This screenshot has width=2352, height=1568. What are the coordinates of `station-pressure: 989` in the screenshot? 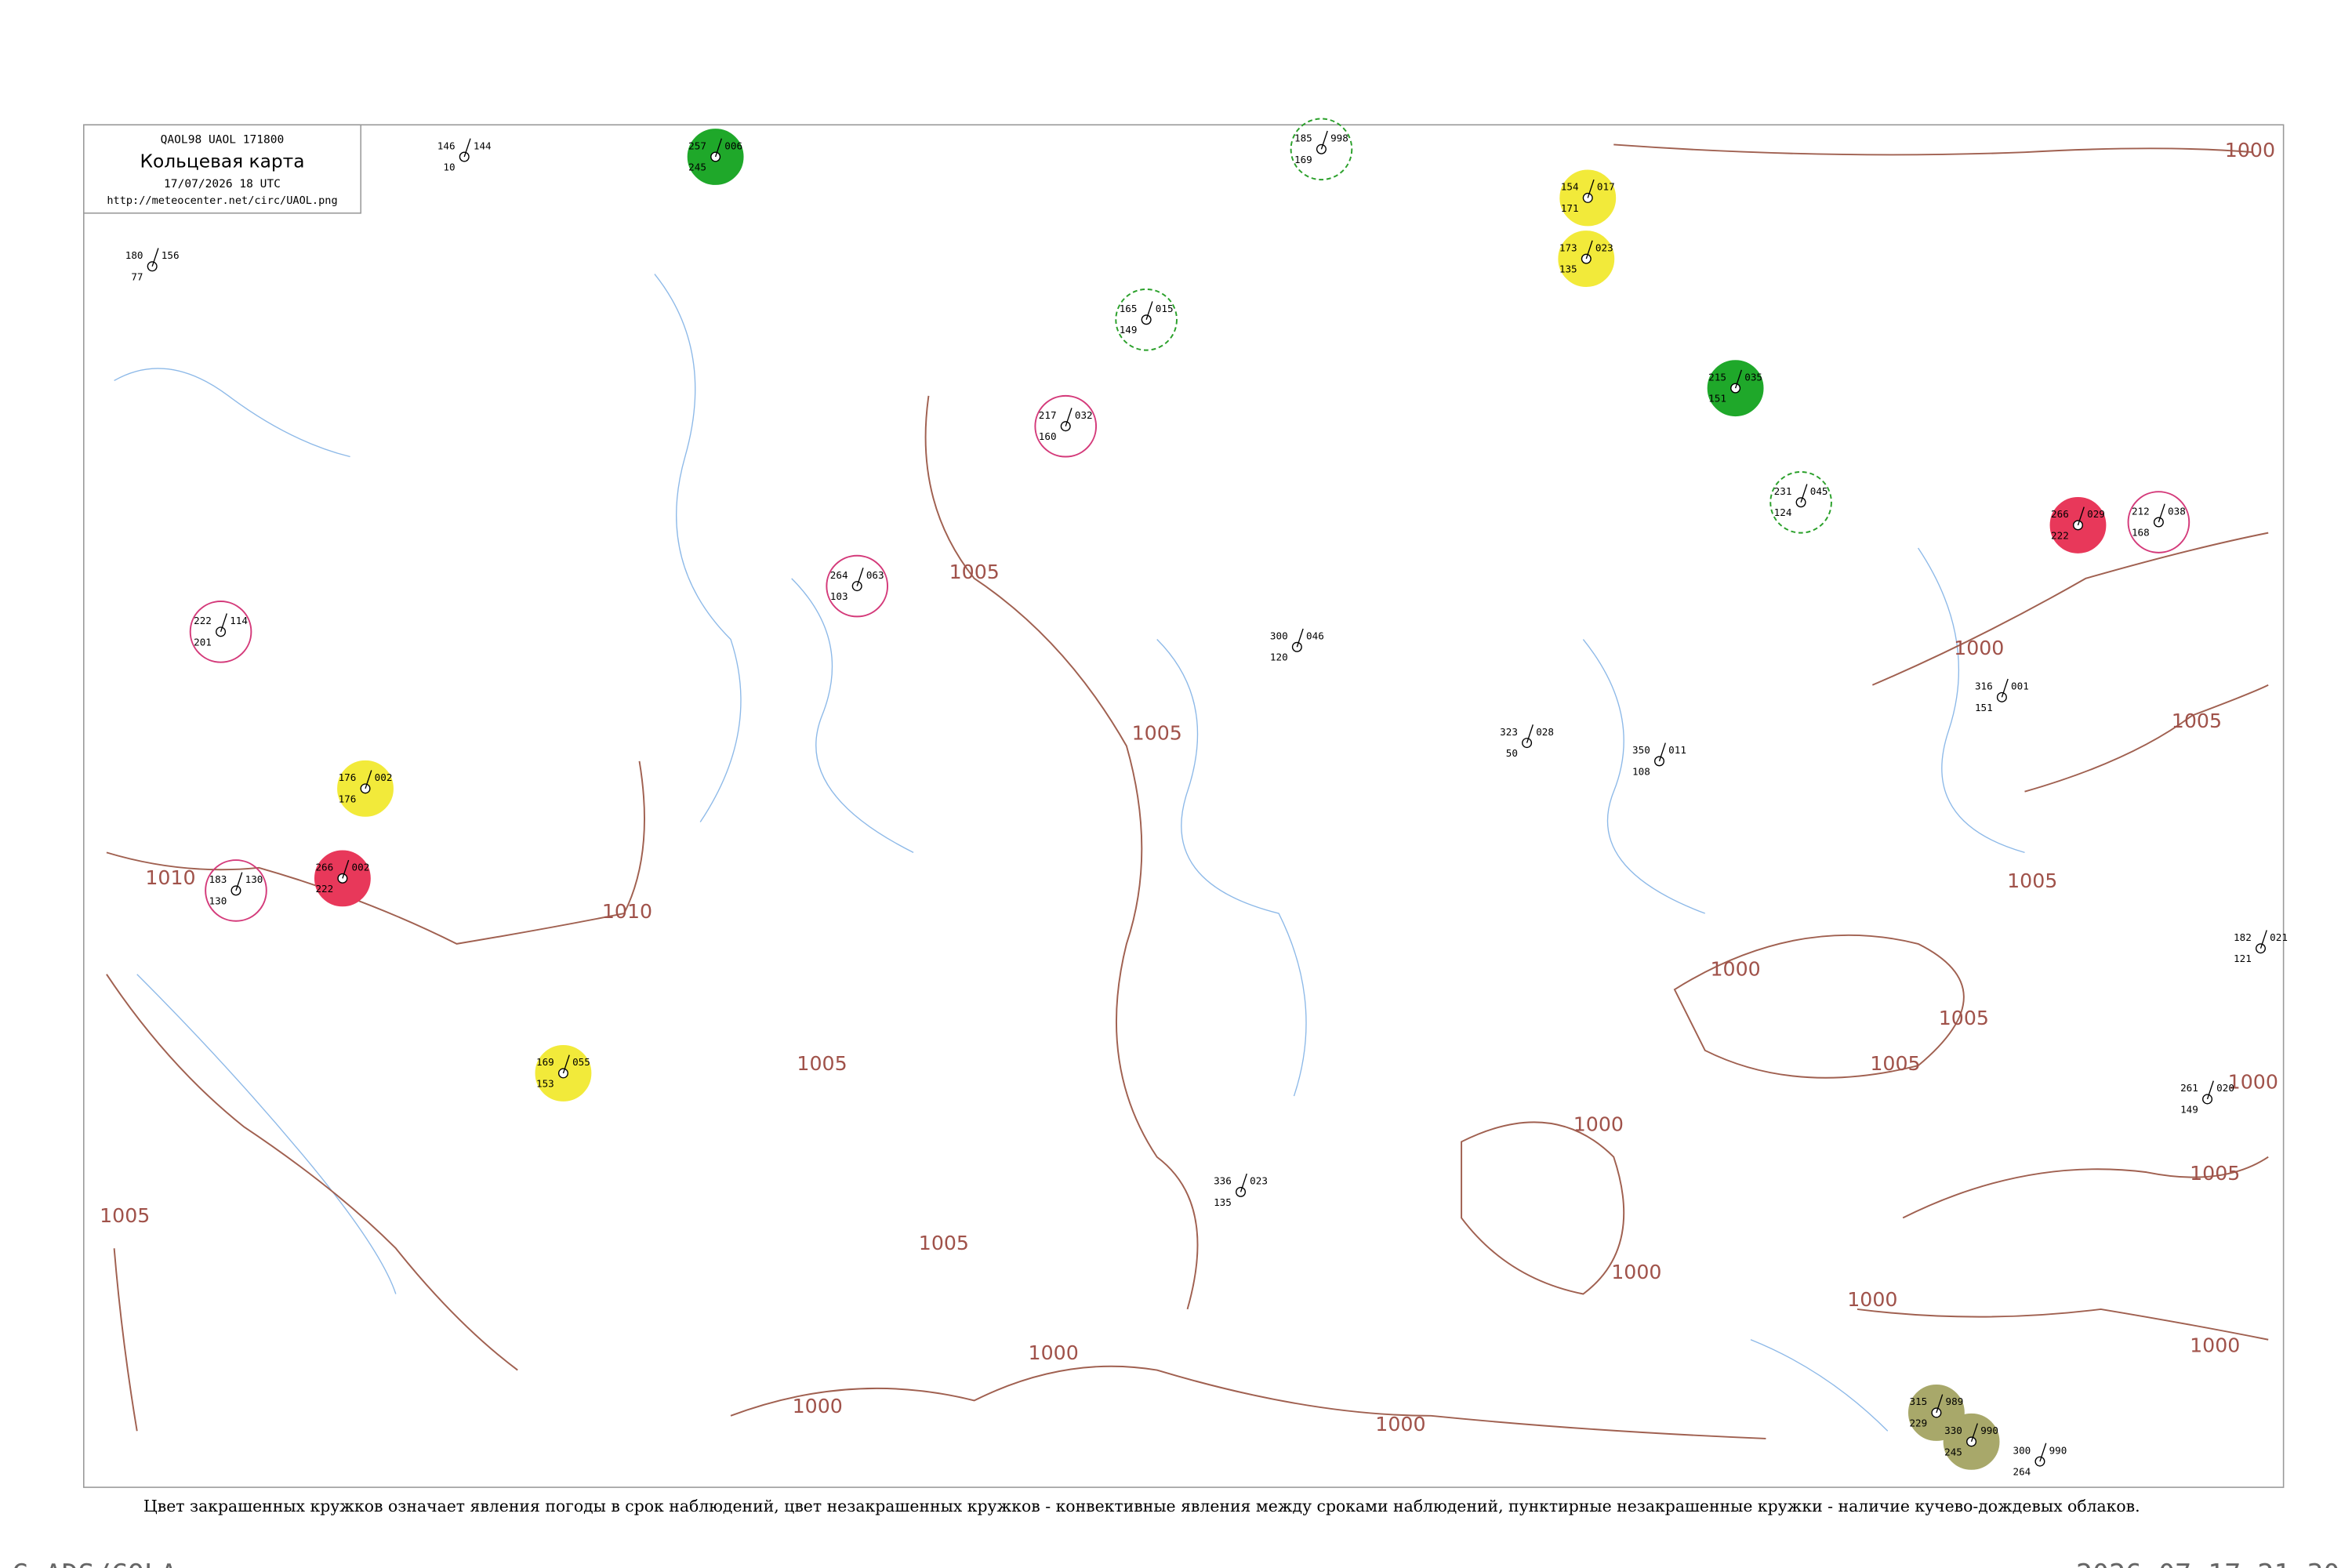 It's located at (1955, 1401).